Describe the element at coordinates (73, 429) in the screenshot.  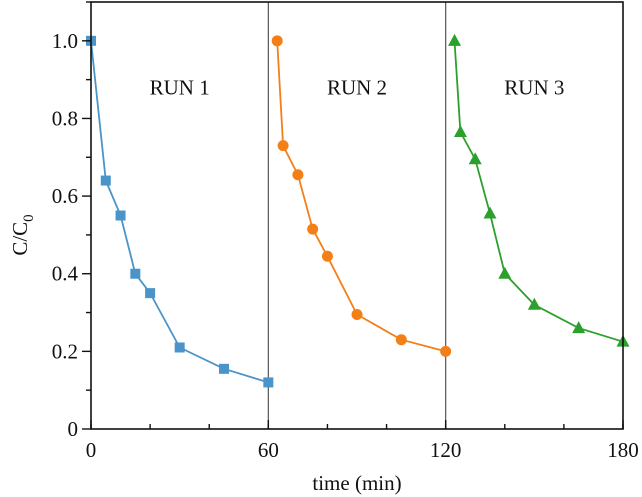
I see `y-tick-label: 0` at that location.